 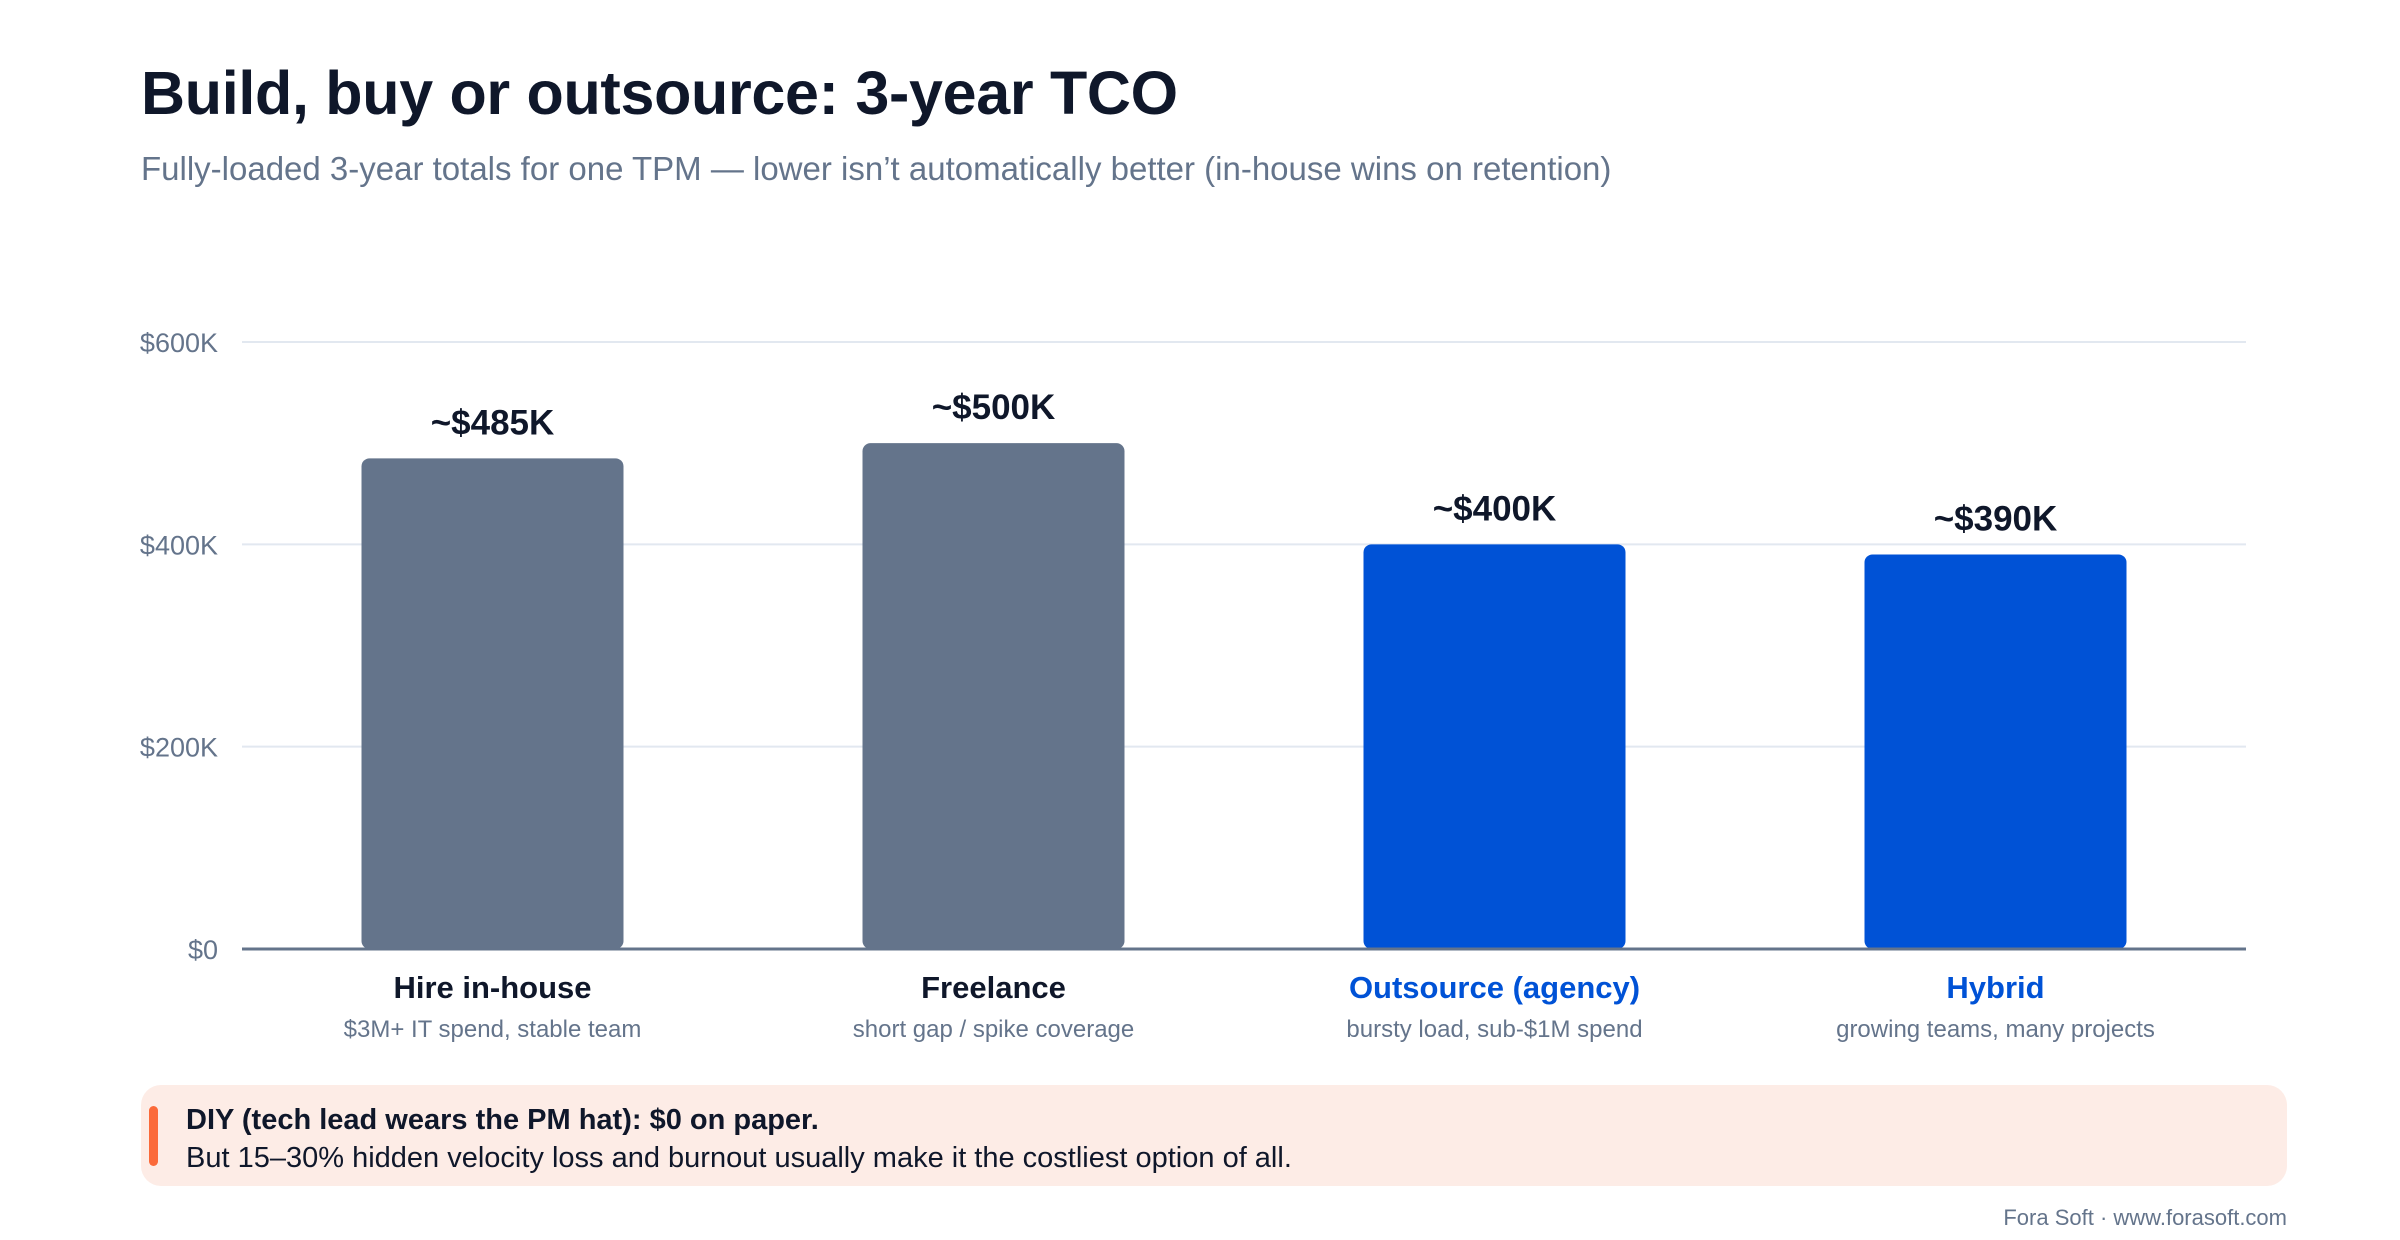 What do you see at coordinates (1495, 508) in the screenshot?
I see `bar-value-label: ~$400K` at bounding box center [1495, 508].